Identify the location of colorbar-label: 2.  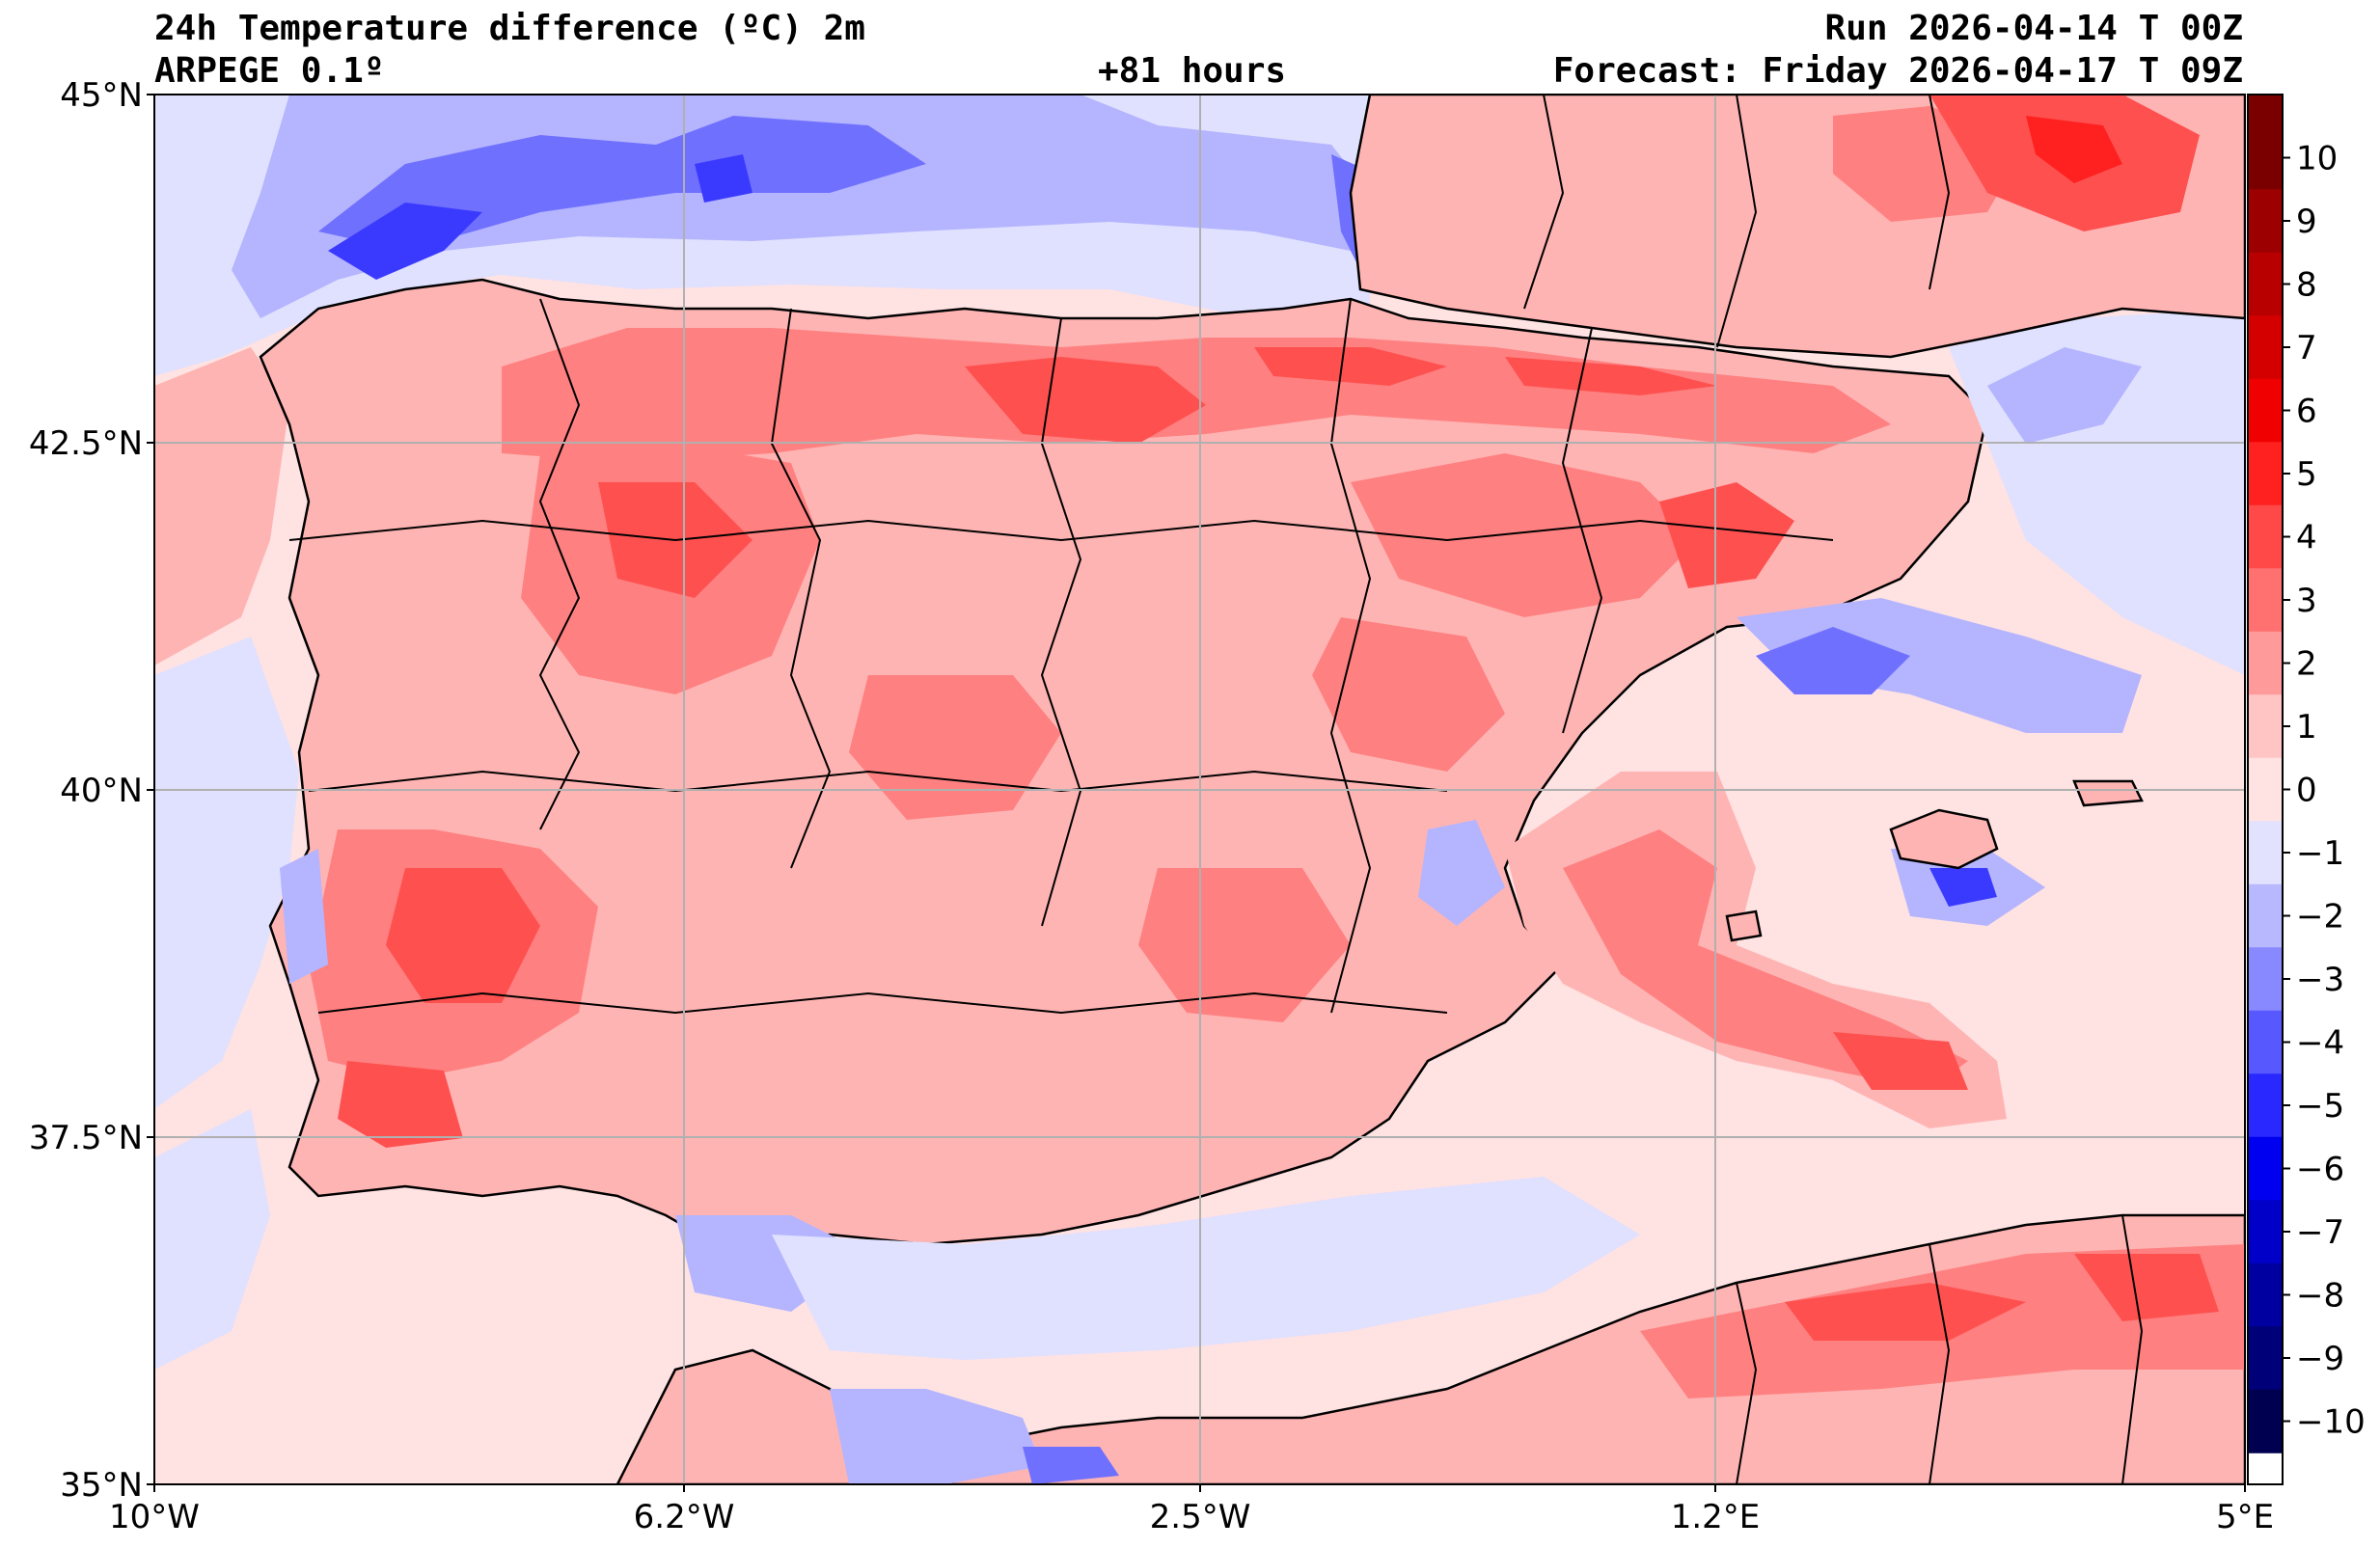
(2307, 665).